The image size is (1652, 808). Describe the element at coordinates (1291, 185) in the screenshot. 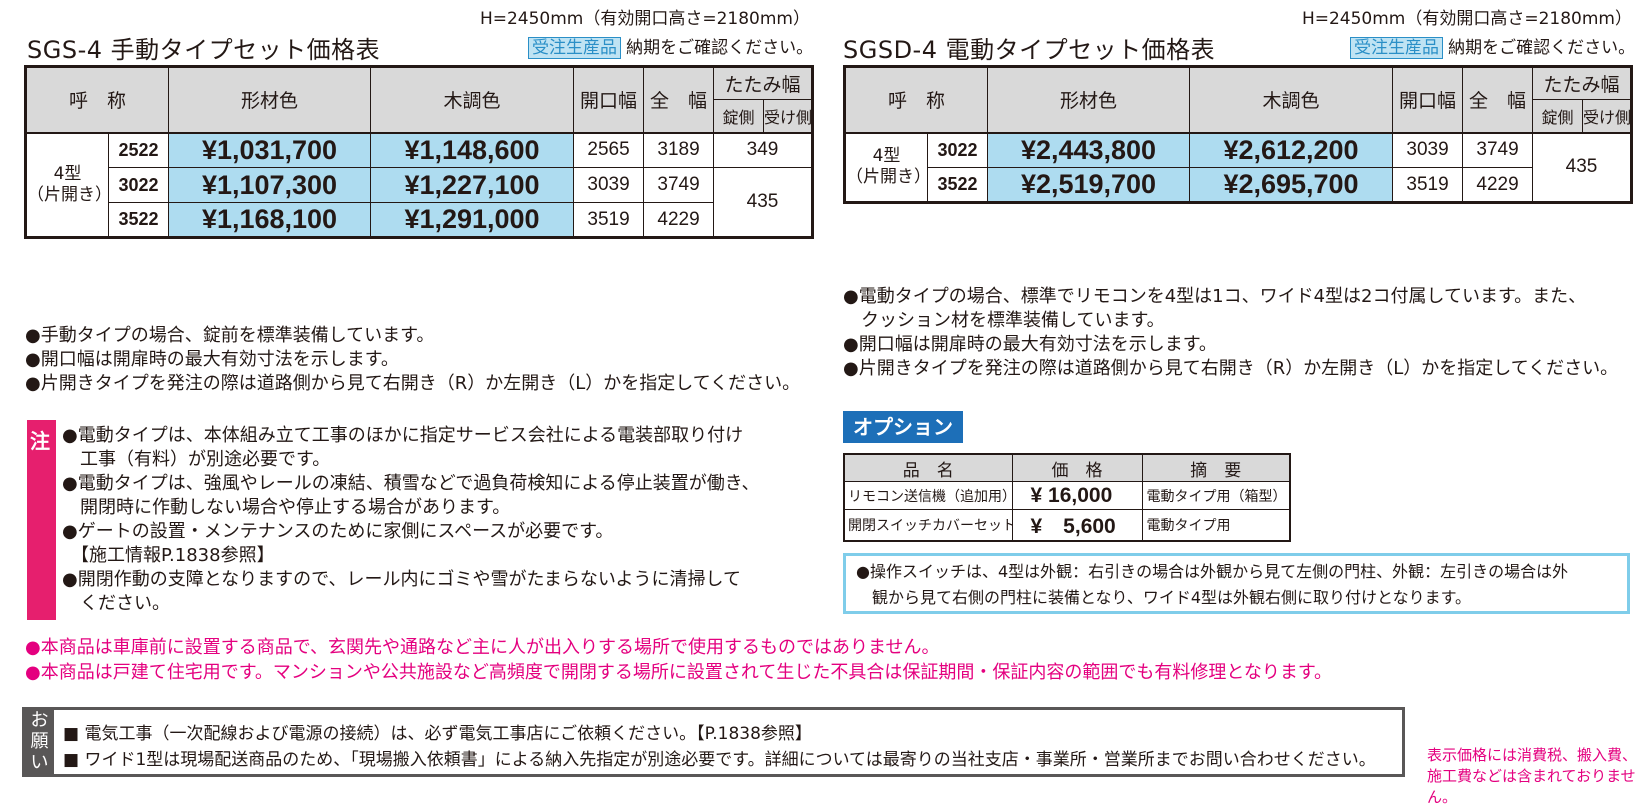

I see `price-moku: ¥2,695,700` at that location.